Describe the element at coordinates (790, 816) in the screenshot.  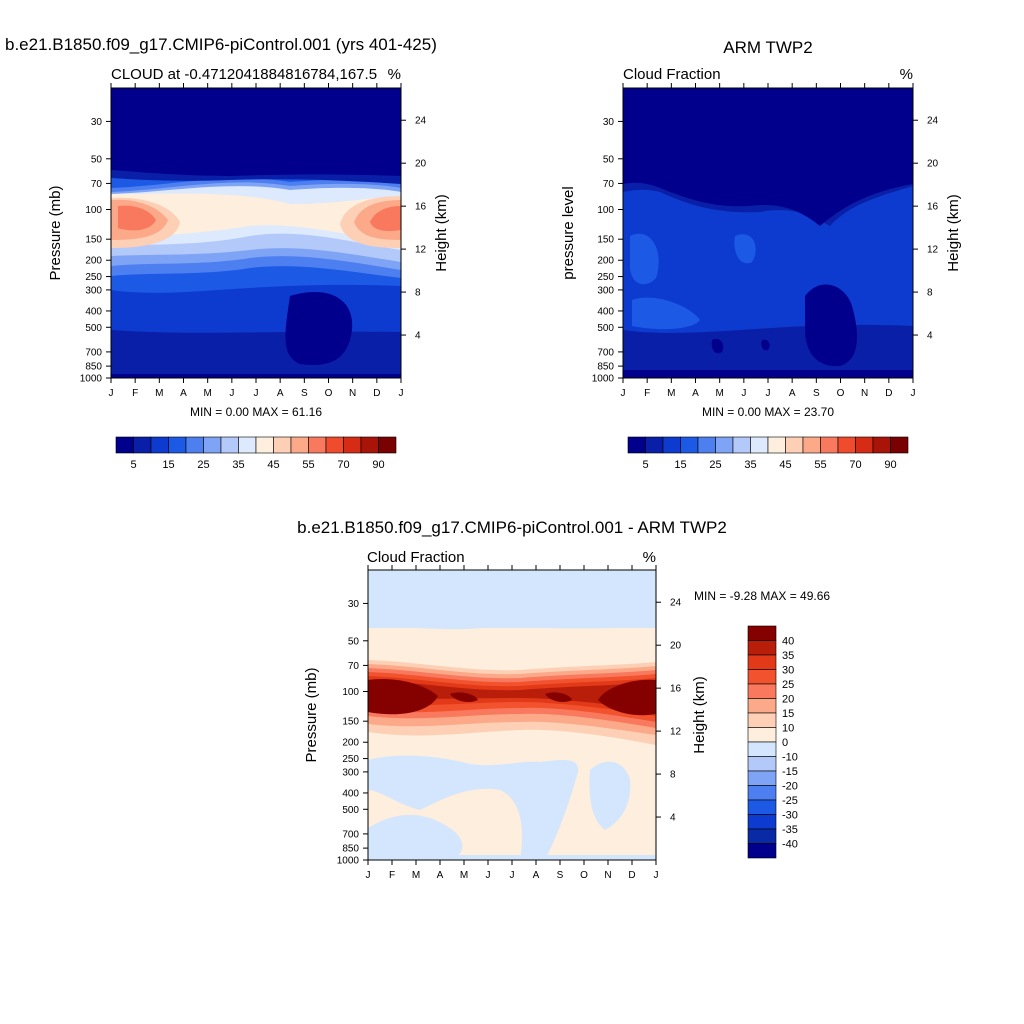
I see `colorbar-diff-label: -30` at that location.